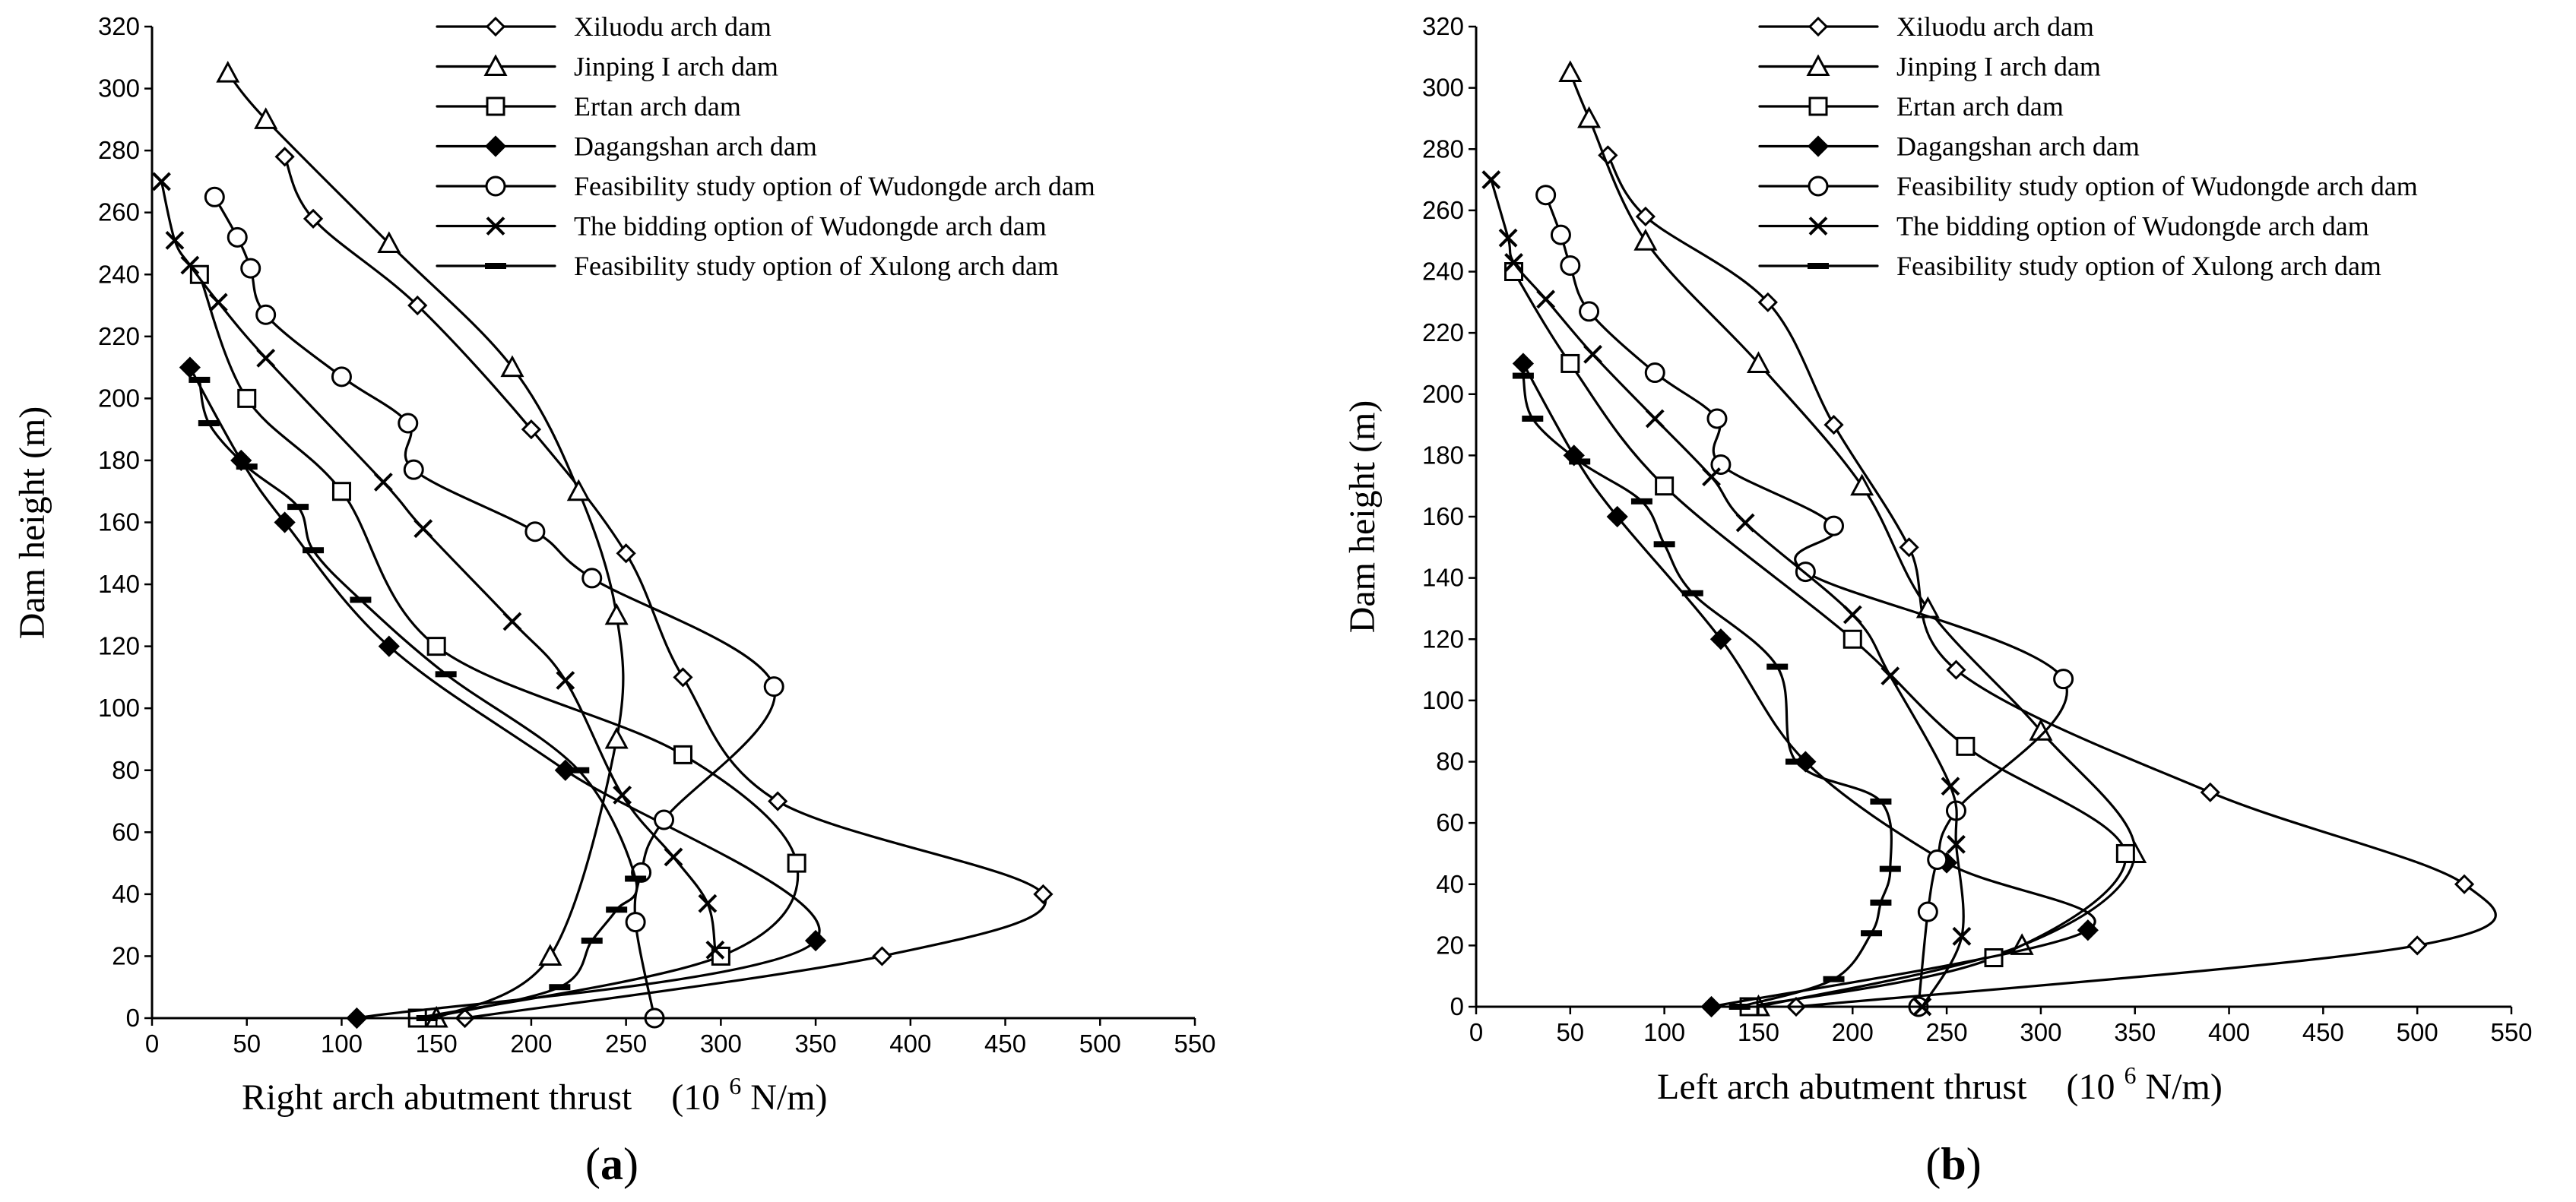 This screenshot has height=1202, width=2576. What do you see at coordinates (1819, 266) in the screenshot?
I see `legend-marker-feasibility-study-option-of-xulong-arch-dam` at bounding box center [1819, 266].